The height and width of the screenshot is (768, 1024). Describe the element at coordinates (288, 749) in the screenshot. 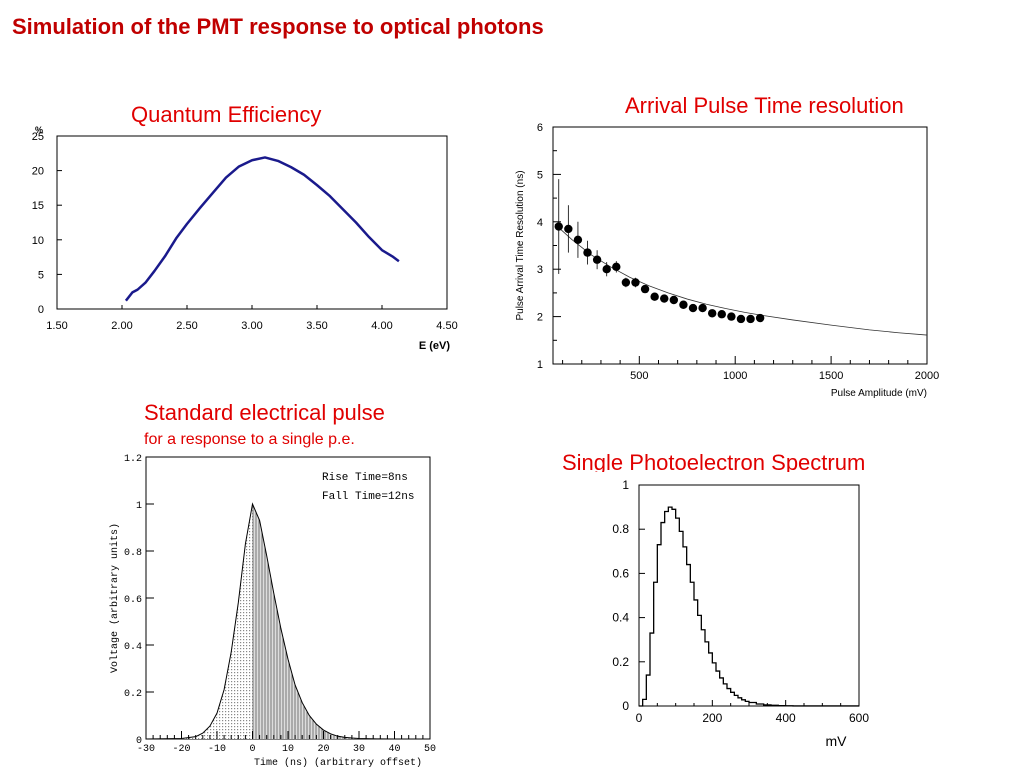

I see `x-tick-label: 10` at that location.